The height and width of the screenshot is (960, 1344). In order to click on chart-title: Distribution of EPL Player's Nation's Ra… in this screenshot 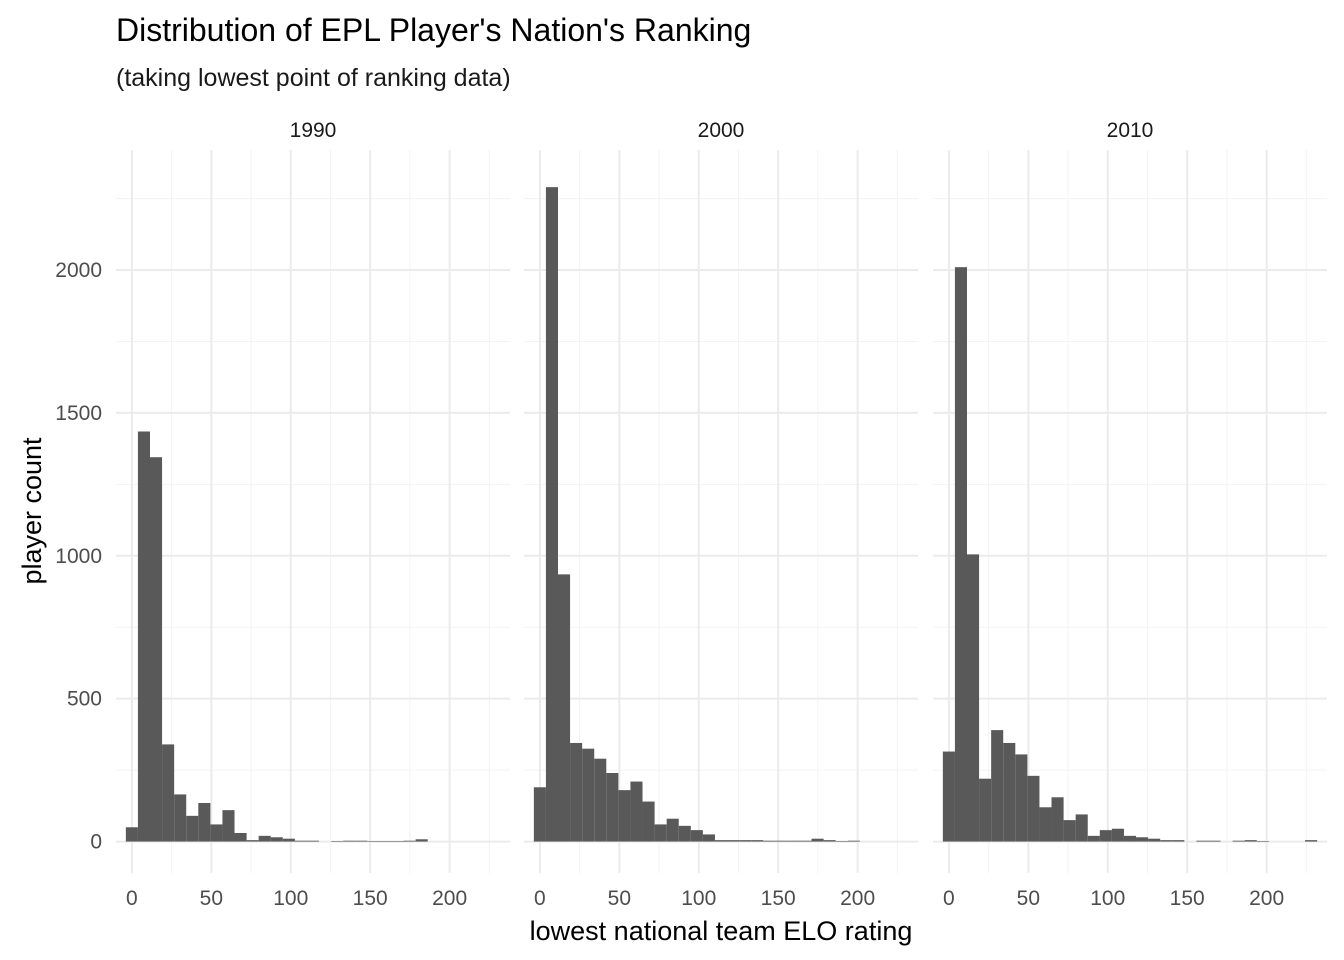, I will do `click(433, 30)`.